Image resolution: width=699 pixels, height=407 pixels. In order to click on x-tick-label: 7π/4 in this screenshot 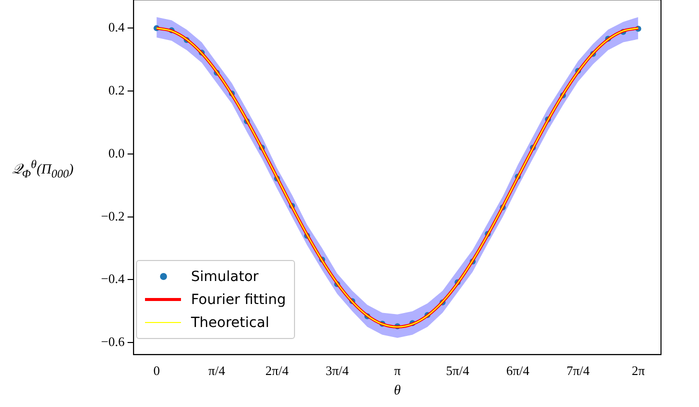, I will do `click(578, 370)`.